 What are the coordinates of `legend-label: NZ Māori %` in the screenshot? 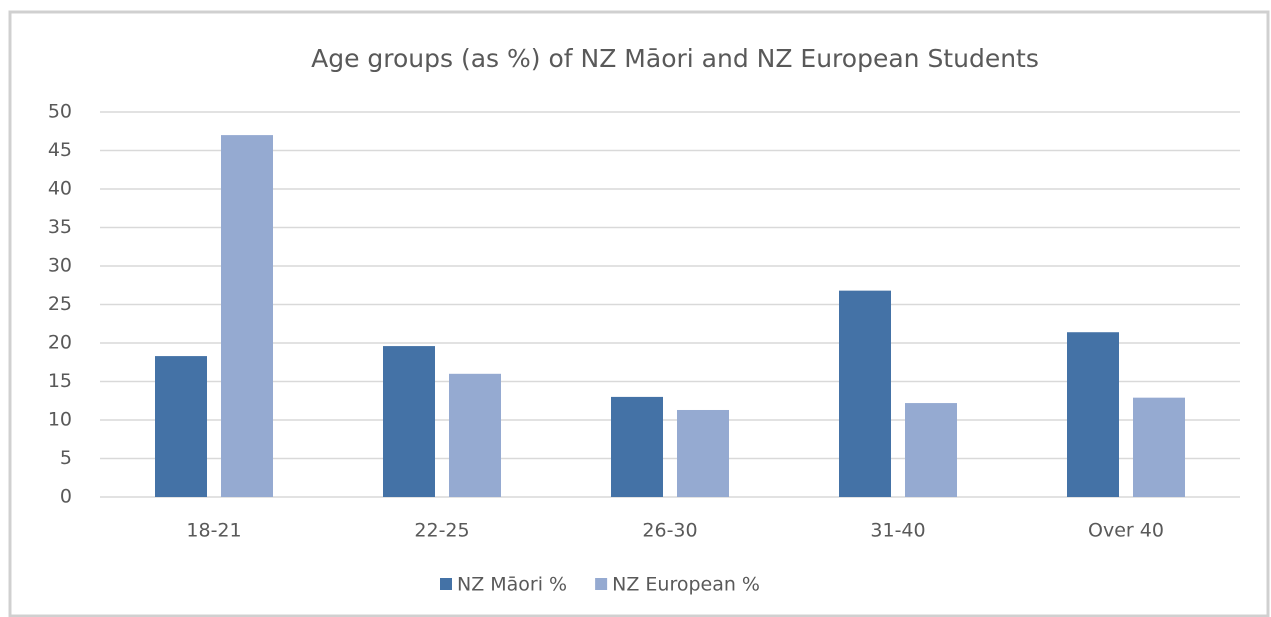 It's located at (512, 585).